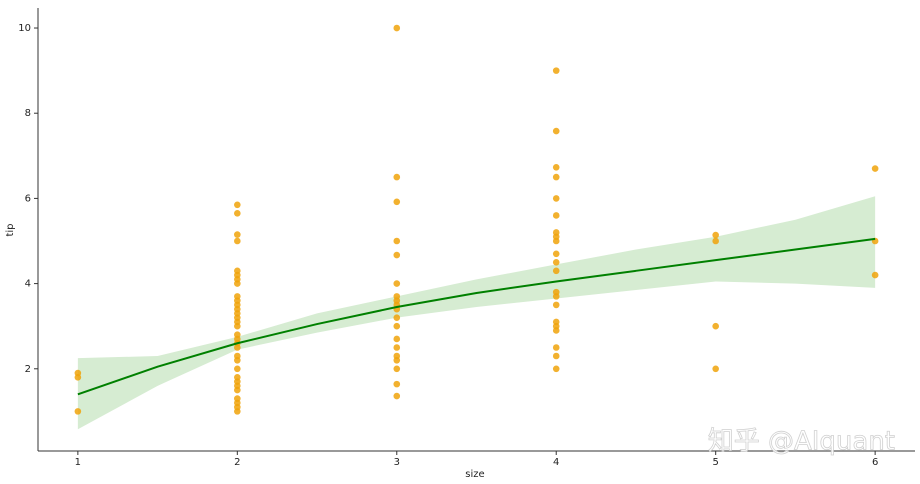  What do you see at coordinates (715, 462) in the screenshot?
I see `x-tick-label: 5` at bounding box center [715, 462].